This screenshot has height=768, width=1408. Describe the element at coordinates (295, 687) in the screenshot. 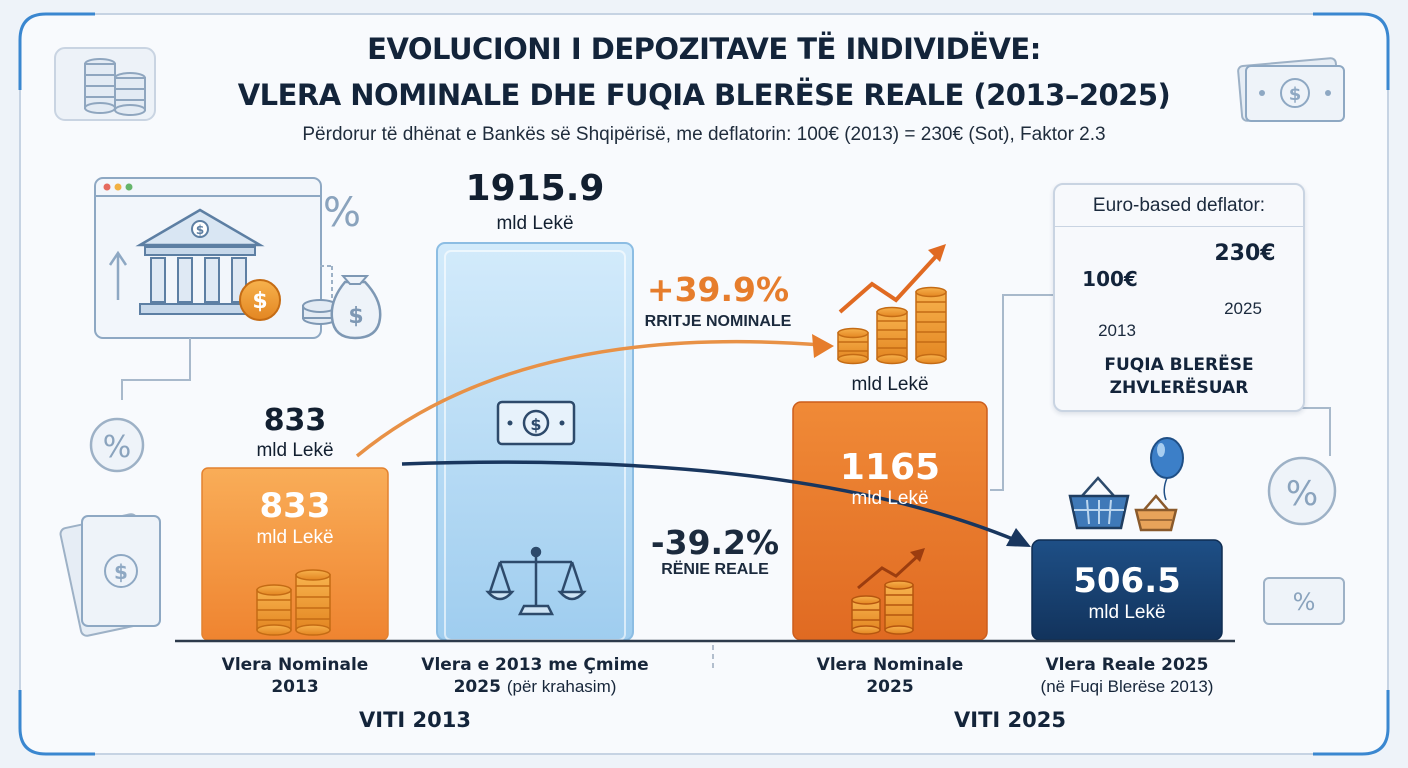

I see `category-label-1-line2: 2013` at that location.